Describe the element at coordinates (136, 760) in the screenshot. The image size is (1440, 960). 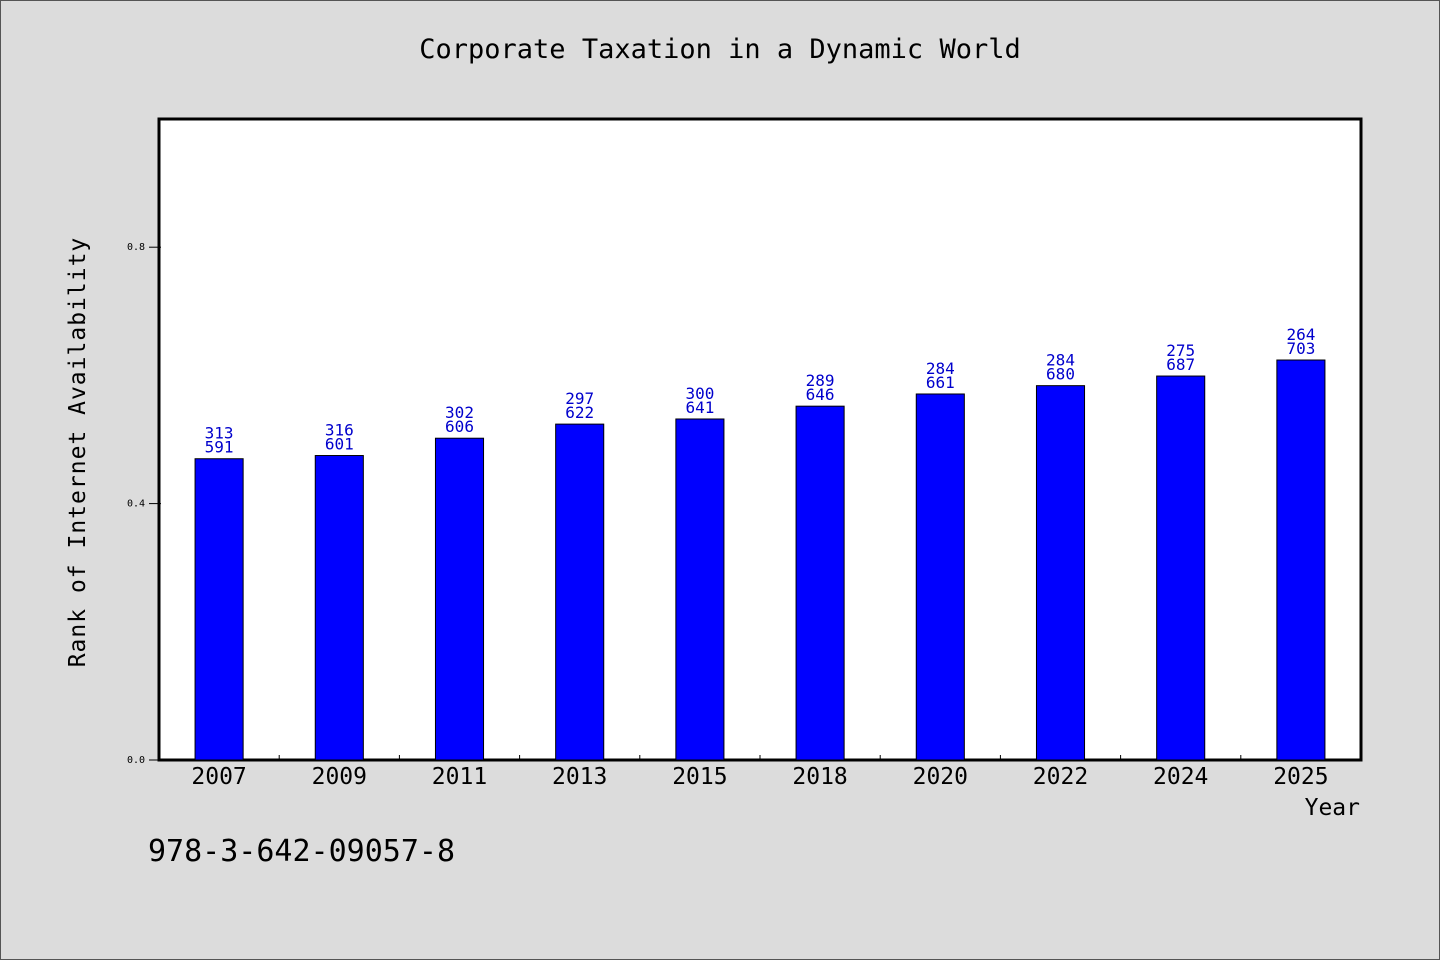
I see `y-tick-label: 0.0` at that location.